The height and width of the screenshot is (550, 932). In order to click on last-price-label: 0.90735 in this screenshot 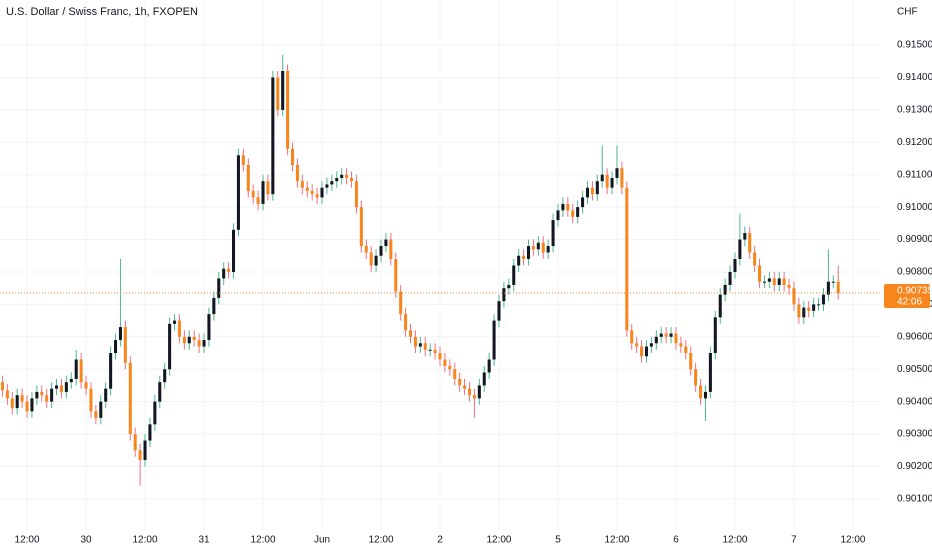, I will do `click(914, 291)`.